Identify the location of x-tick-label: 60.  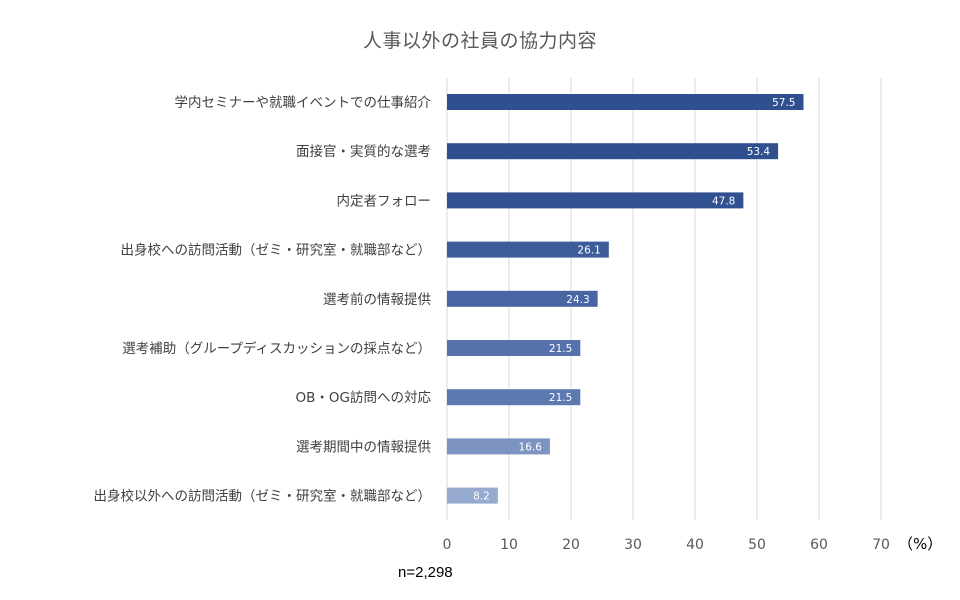
(819, 545).